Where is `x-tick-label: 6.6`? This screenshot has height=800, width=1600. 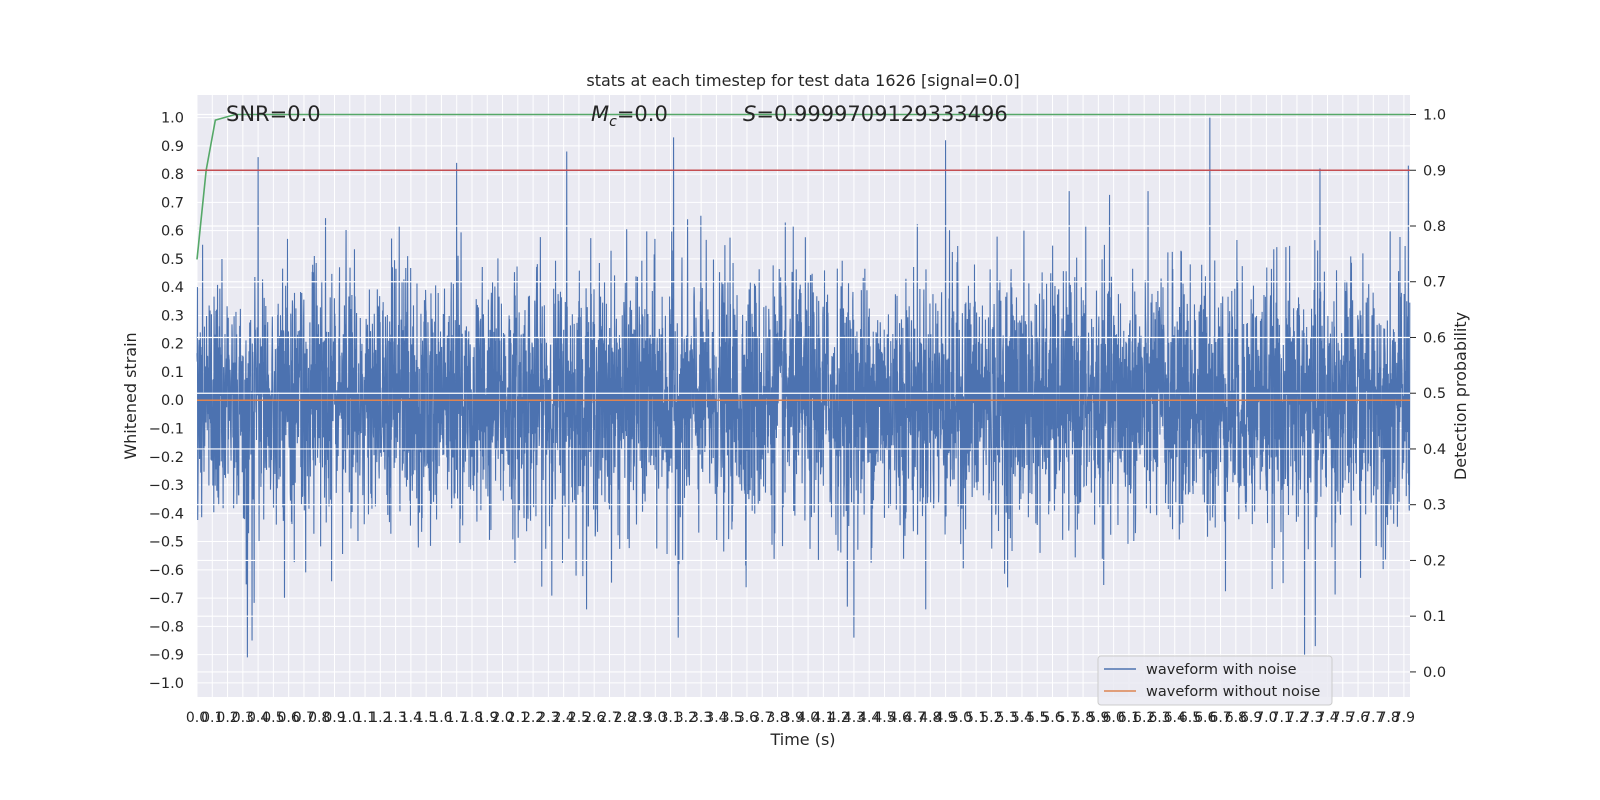
x-tick-label: 6.6 is located at coordinates (1205, 718).